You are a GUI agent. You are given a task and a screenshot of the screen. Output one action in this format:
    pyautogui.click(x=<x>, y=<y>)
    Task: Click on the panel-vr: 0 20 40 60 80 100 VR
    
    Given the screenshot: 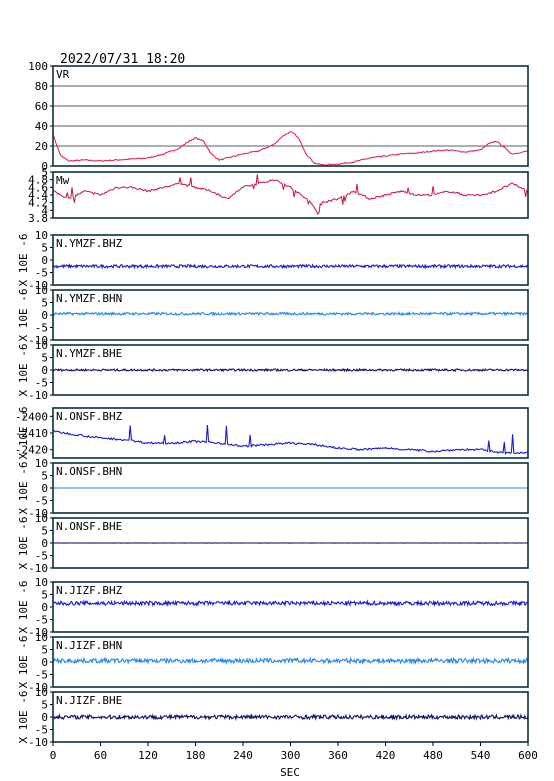 What is the action you would take?
    pyautogui.click(x=278, y=116)
    